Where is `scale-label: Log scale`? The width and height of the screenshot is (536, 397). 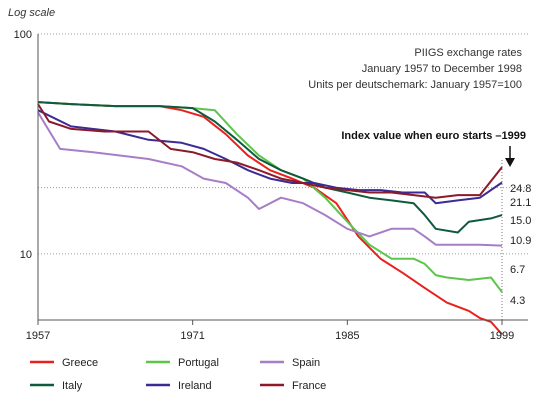
scale-label: Log scale is located at coordinates (31, 13).